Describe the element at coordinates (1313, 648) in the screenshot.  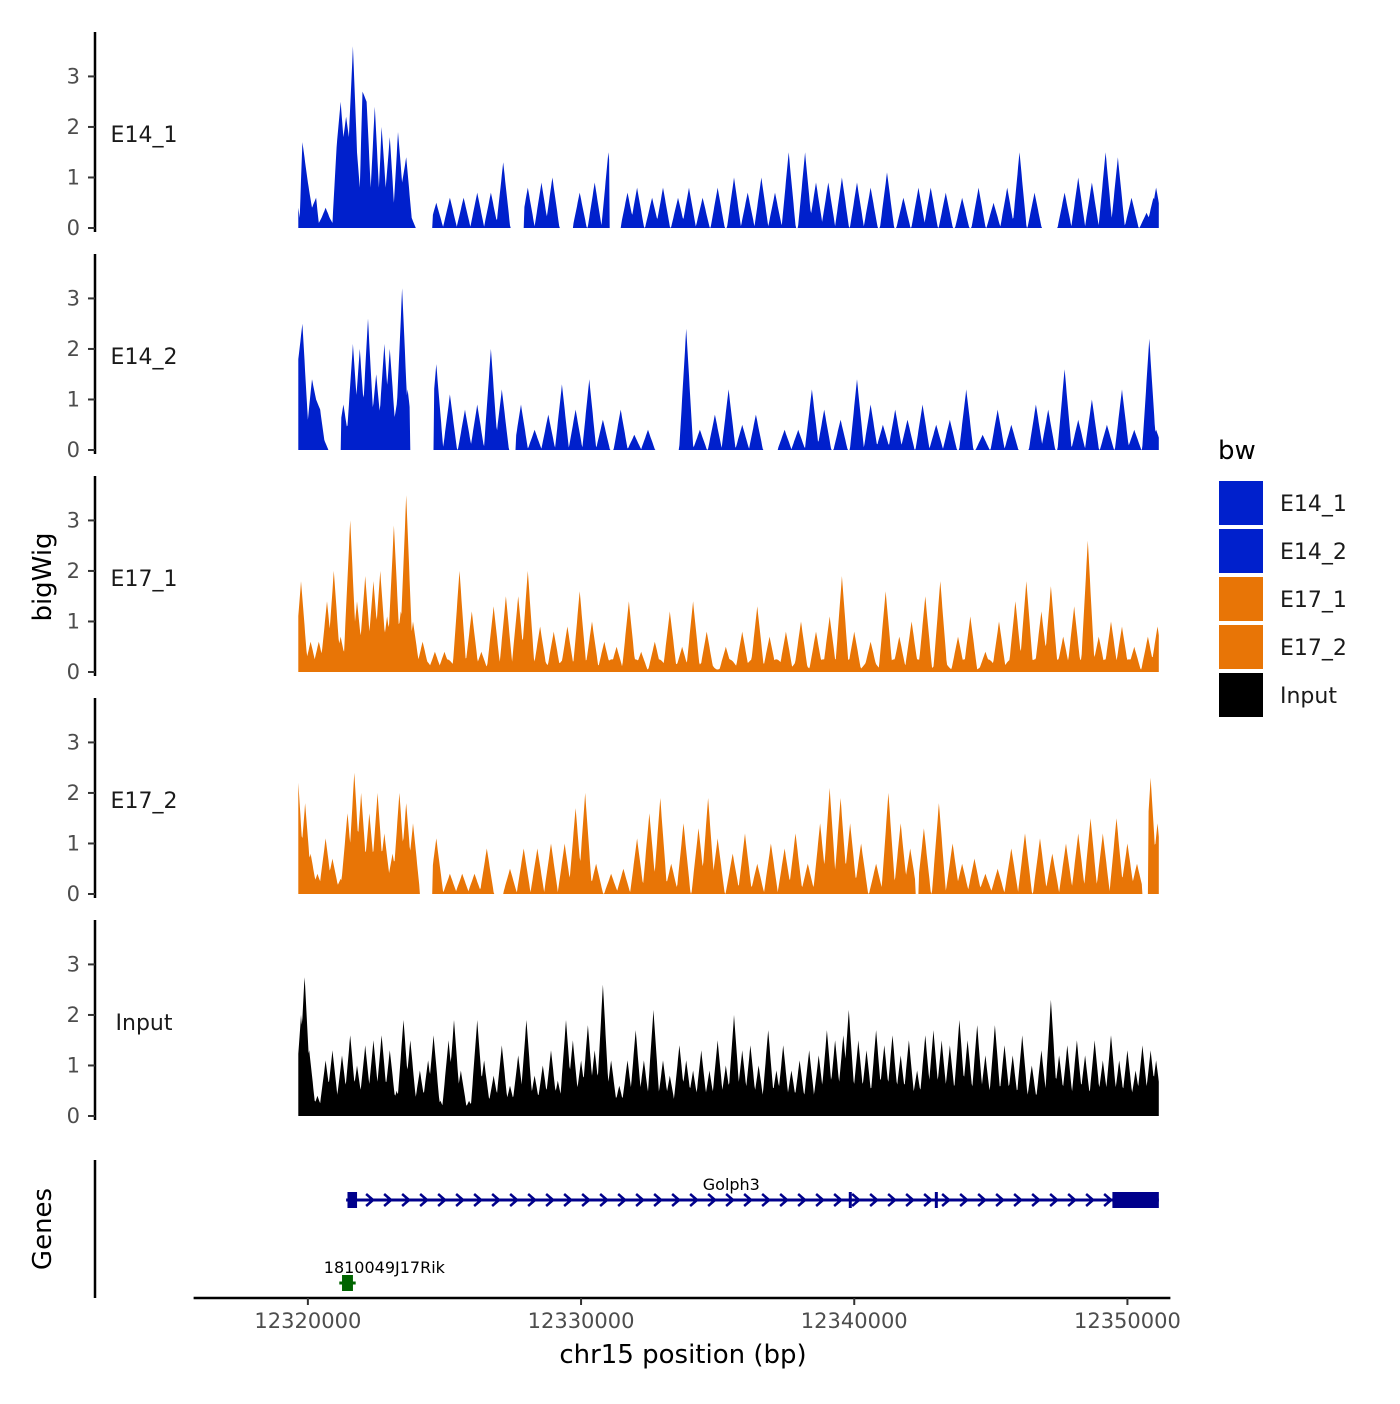
I see `legend-label: E17_2` at that location.